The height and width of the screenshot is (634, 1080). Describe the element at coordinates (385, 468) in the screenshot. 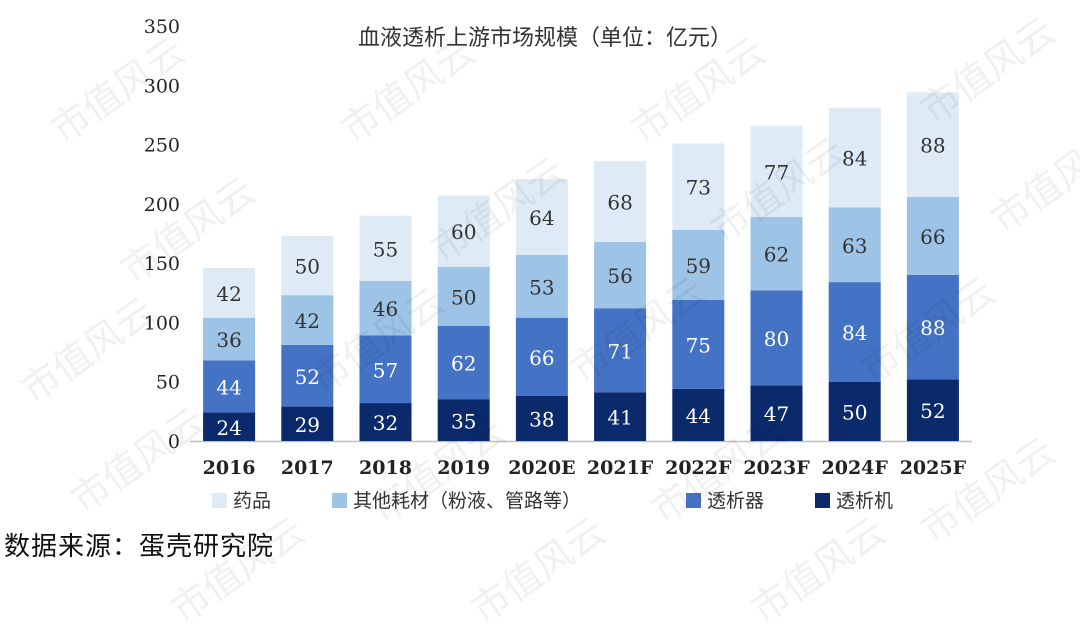

I see `x-tick-label: 2018` at that location.